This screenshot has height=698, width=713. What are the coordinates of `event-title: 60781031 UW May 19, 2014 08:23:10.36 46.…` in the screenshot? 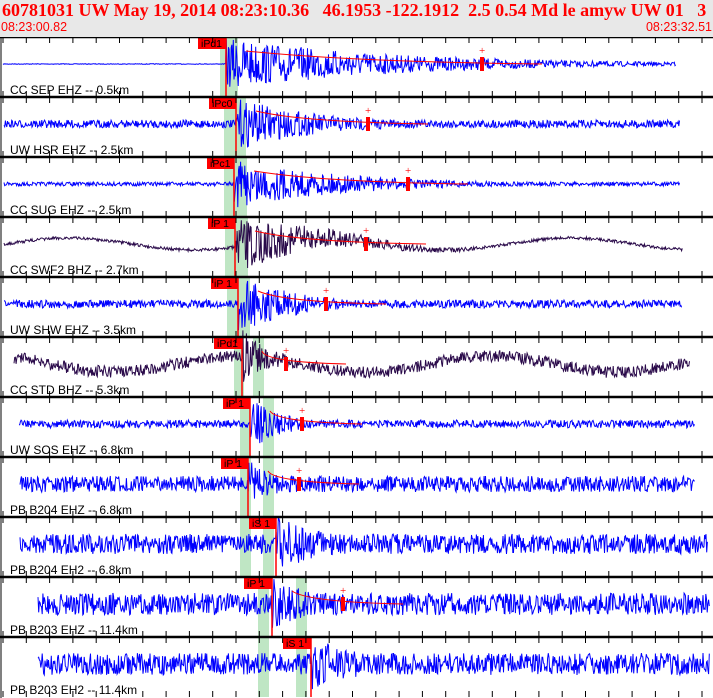 It's located at (354, 10).